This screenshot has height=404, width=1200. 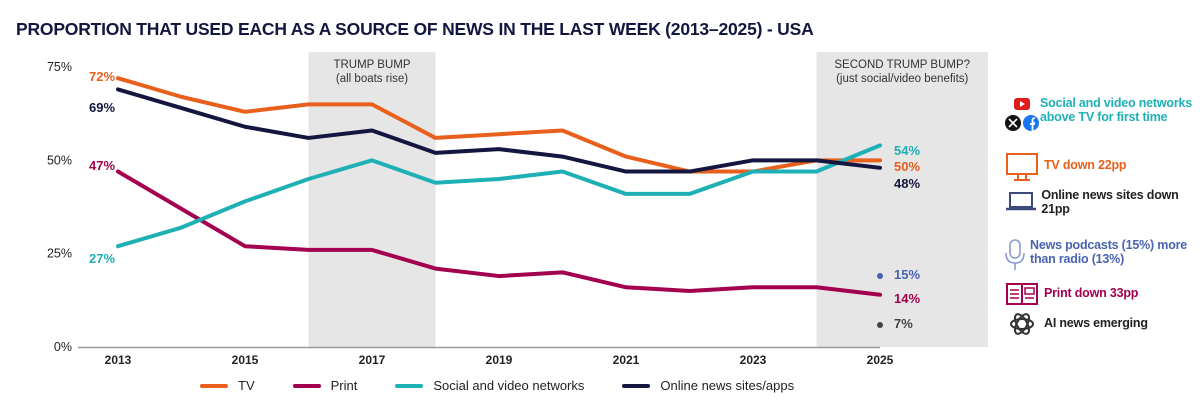 I want to click on legend-item-social: Social and video networks, so click(x=489, y=385).